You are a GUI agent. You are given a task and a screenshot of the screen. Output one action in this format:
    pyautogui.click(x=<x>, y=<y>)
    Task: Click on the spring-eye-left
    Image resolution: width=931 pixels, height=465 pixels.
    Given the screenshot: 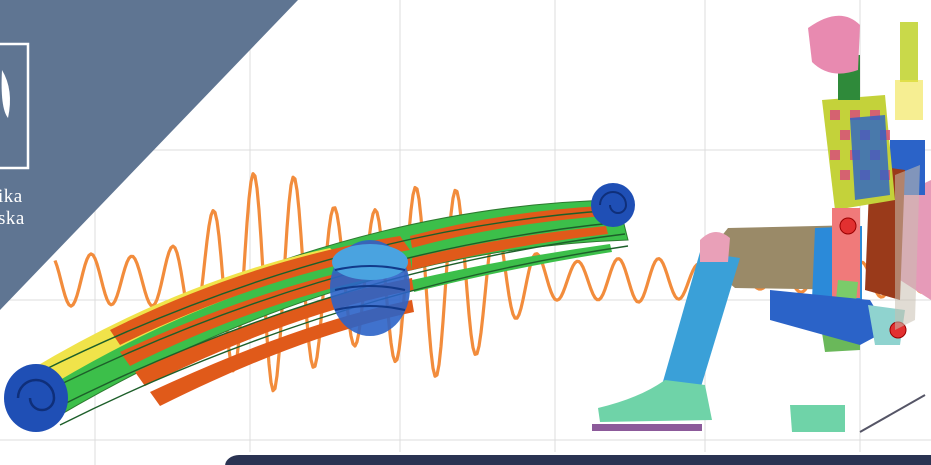 What is the action you would take?
    pyautogui.click(x=36, y=398)
    